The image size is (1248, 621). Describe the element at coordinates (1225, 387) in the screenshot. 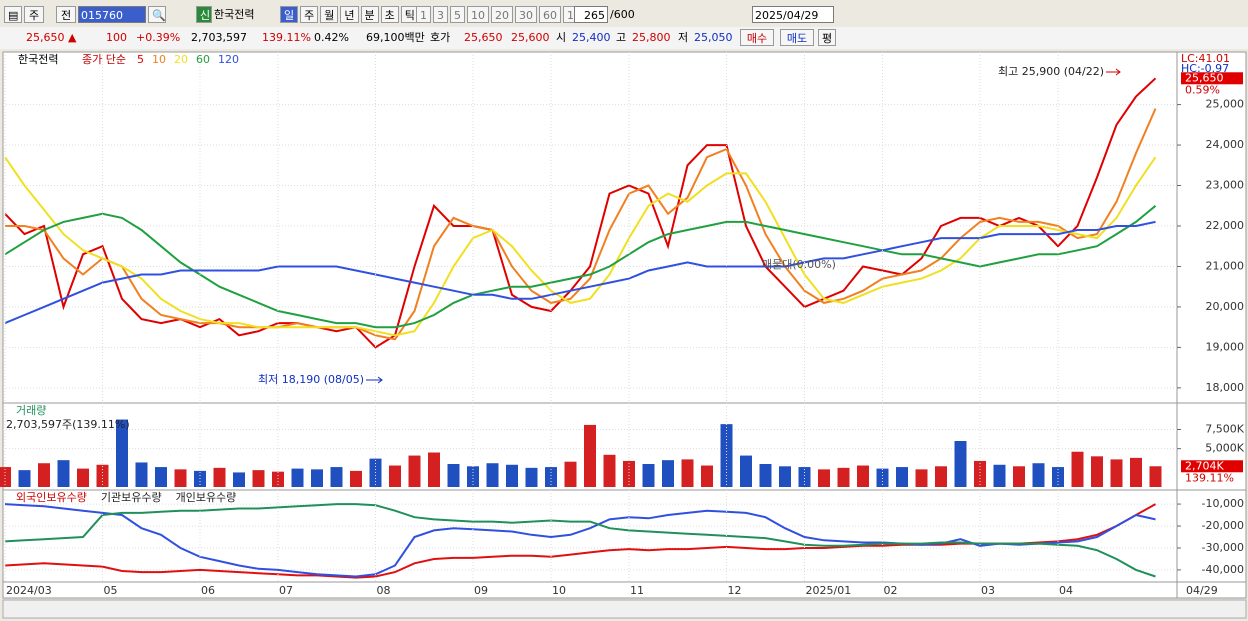

I see `y-tick-label: 18,000` at that location.